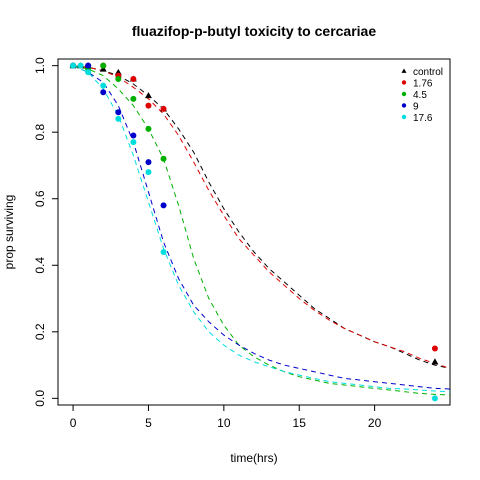 The image size is (480, 480). What do you see at coordinates (423, 84) in the screenshot?
I see `legend-label: 1.76` at bounding box center [423, 84].